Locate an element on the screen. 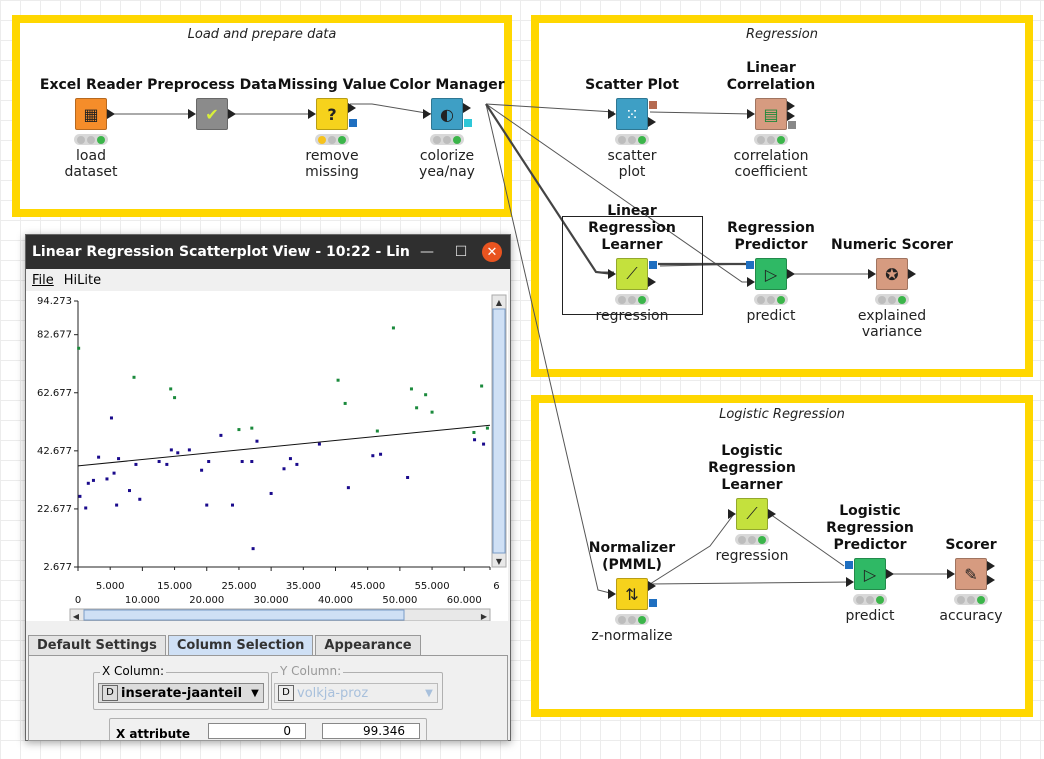 The width and height of the screenshot is (1044, 759). x-tick-label: 20.000 is located at coordinates (206, 600).